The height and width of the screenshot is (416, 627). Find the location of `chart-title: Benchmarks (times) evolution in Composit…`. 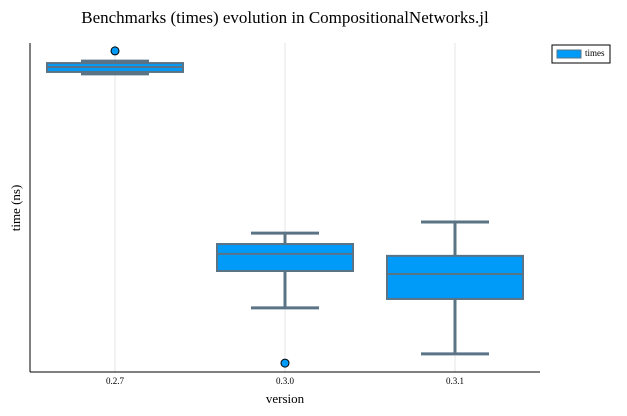

chart-title: Benchmarks (times) evolution in Composit… is located at coordinates (285, 17).